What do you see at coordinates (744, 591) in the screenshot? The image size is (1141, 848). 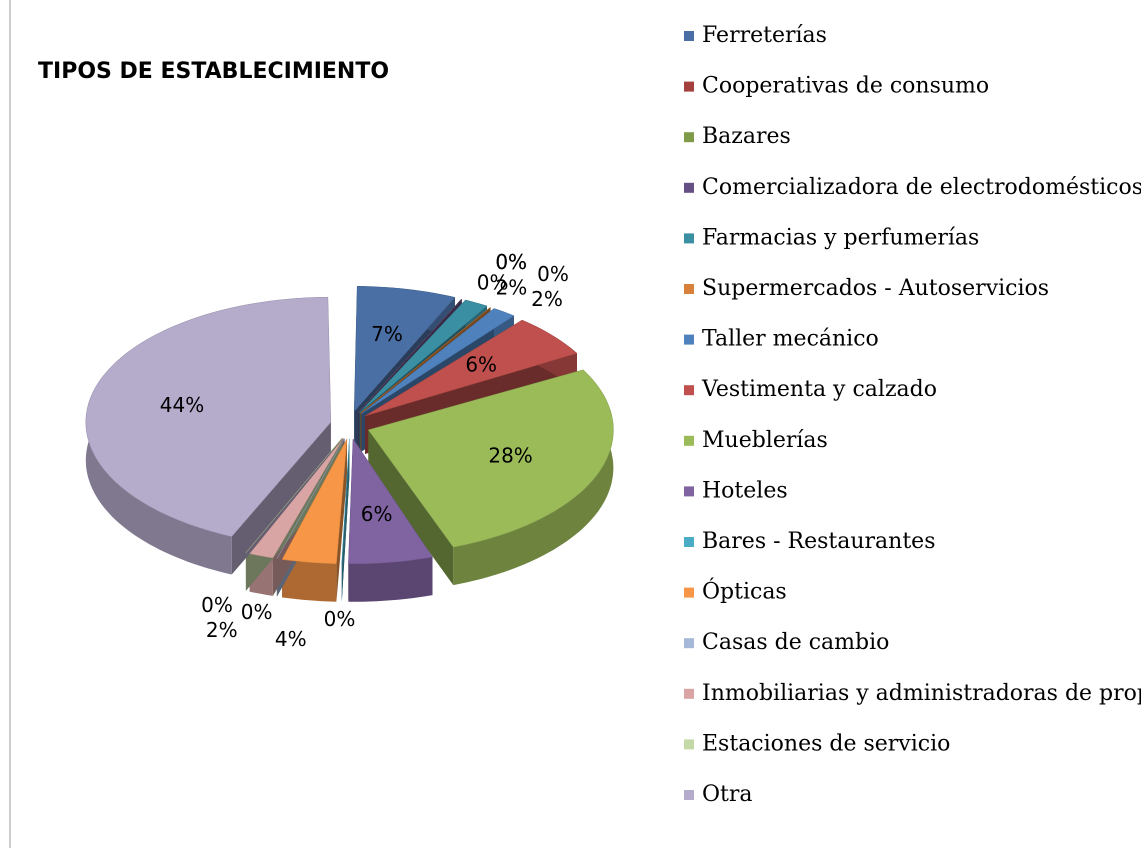 I see `legend-label: Ópticas` at bounding box center [744, 591].